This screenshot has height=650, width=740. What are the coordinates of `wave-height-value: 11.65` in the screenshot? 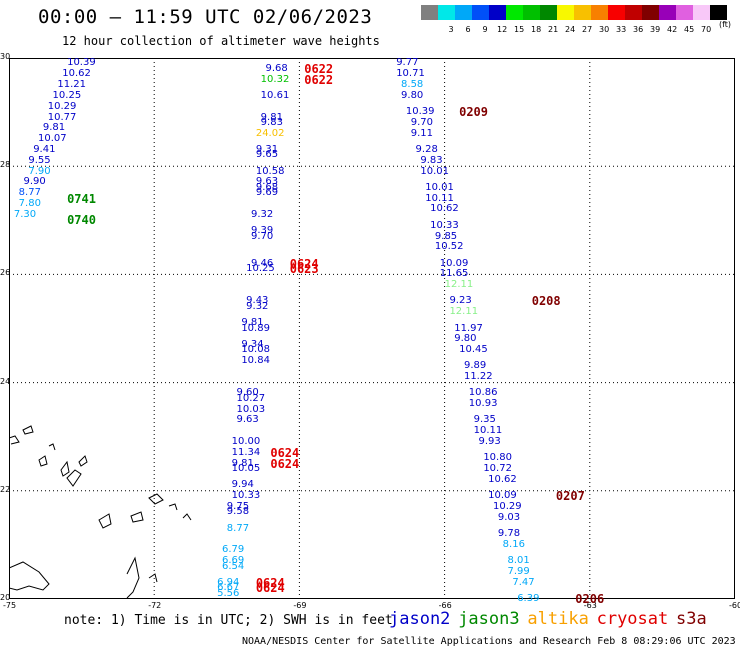 It's located at (454, 274).